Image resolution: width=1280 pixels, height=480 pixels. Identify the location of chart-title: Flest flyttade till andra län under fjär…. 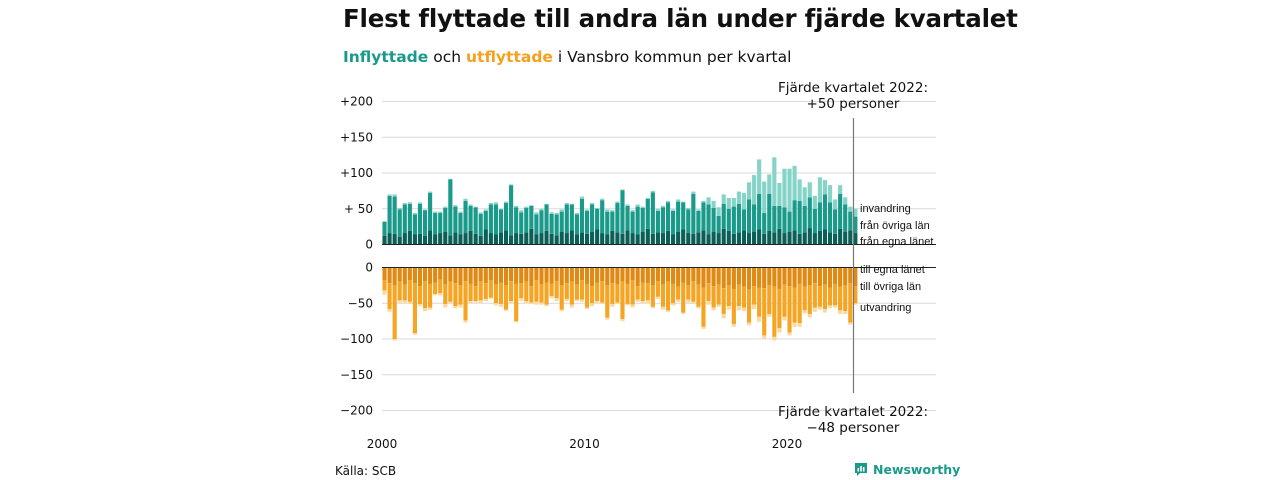
(680, 18).